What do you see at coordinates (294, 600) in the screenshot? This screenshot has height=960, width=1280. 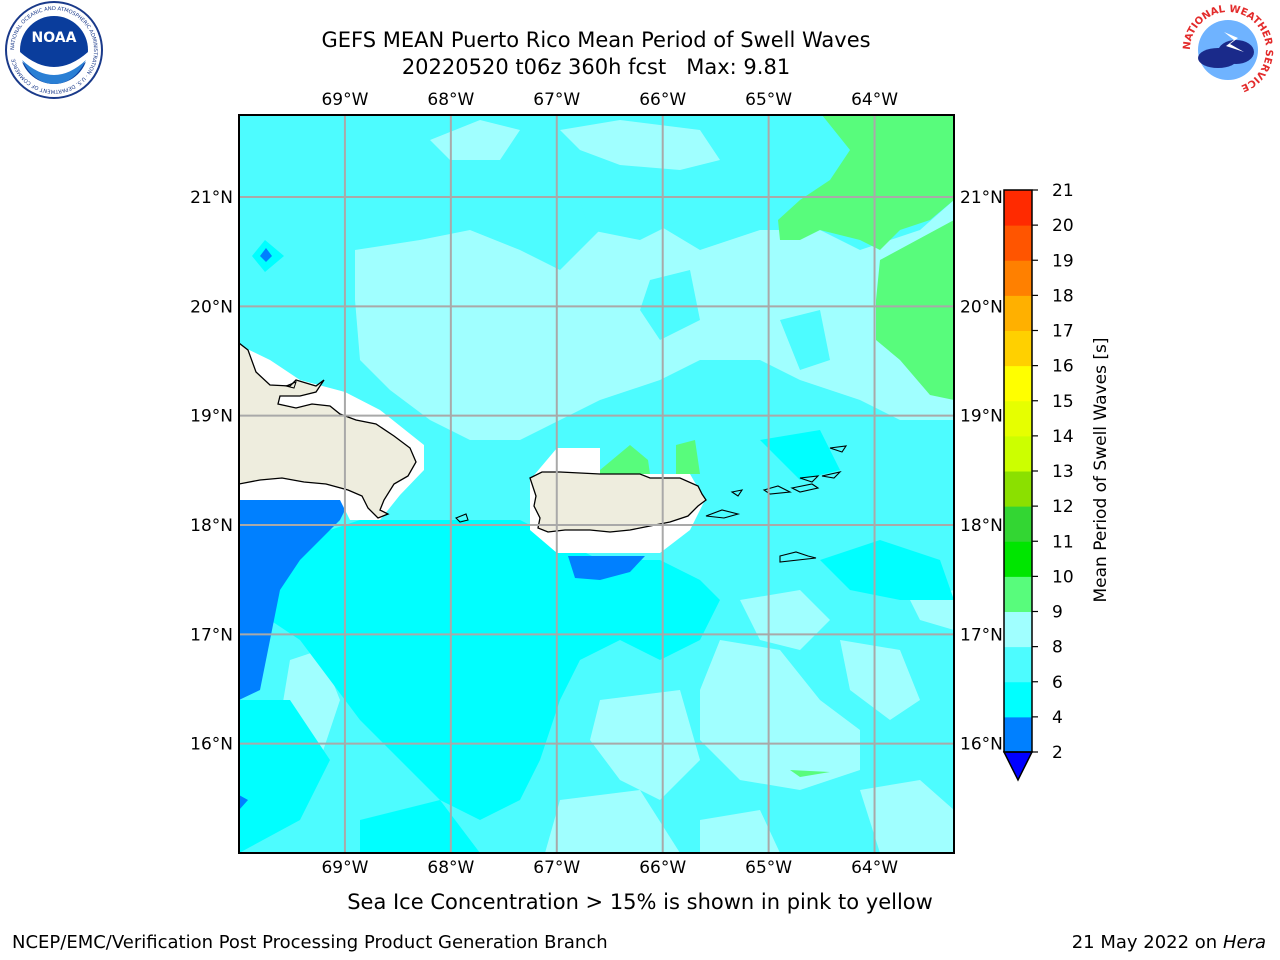 I see `field-2-4s-west` at bounding box center [294, 600].